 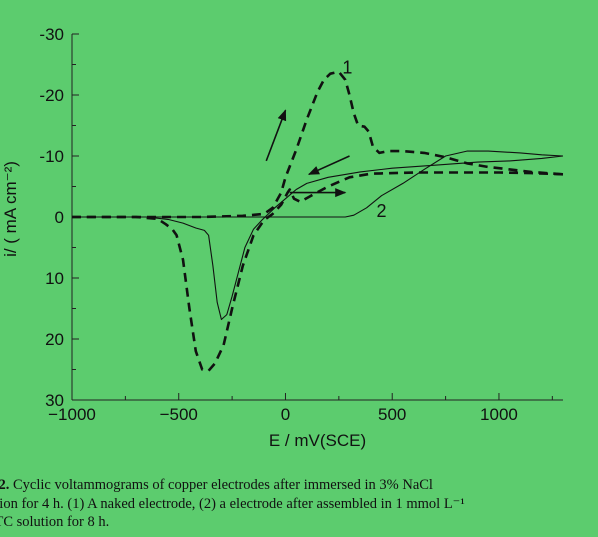 I want to click on y-tick-label: 10, so click(x=54, y=278).